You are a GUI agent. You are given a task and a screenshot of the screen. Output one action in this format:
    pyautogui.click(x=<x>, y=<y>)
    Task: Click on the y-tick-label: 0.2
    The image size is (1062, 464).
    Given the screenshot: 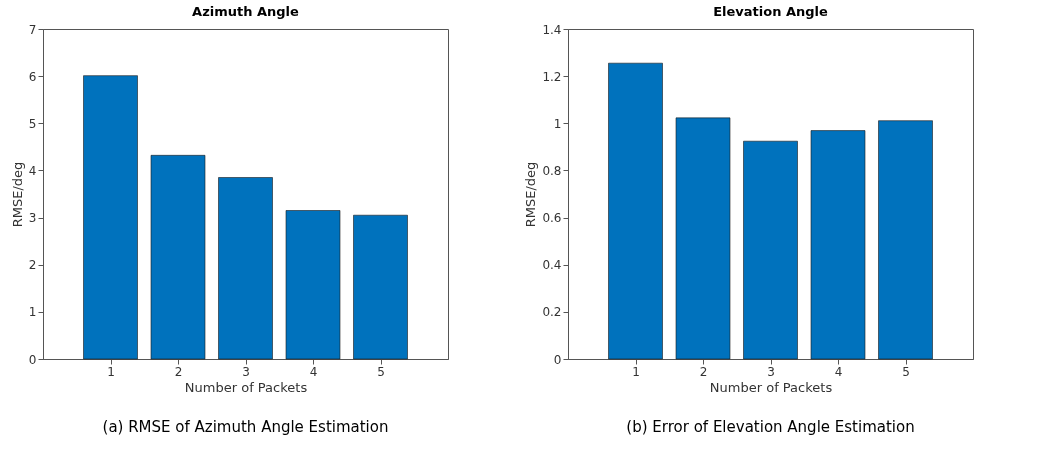 What is the action you would take?
    pyautogui.click(x=552, y=312)
    